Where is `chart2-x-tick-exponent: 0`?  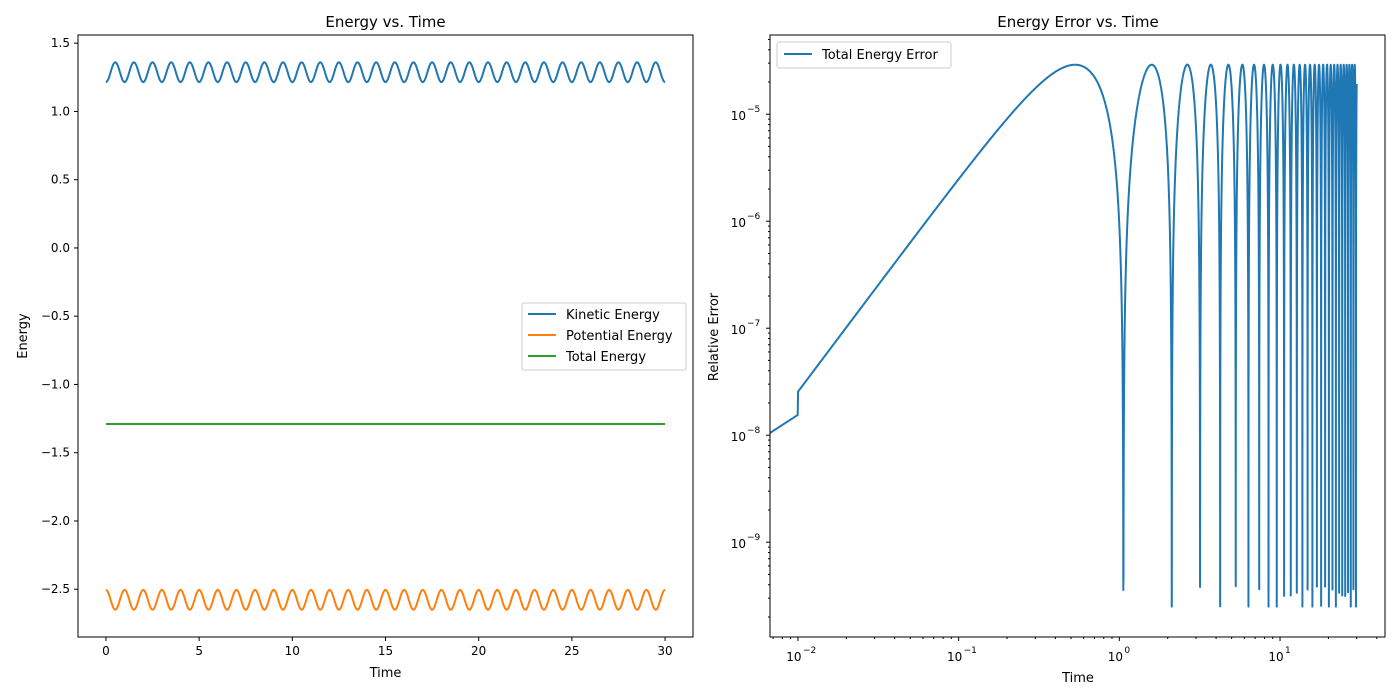
chart2-x-tick-exponent: 0 is located at coordinates (1127, 651).